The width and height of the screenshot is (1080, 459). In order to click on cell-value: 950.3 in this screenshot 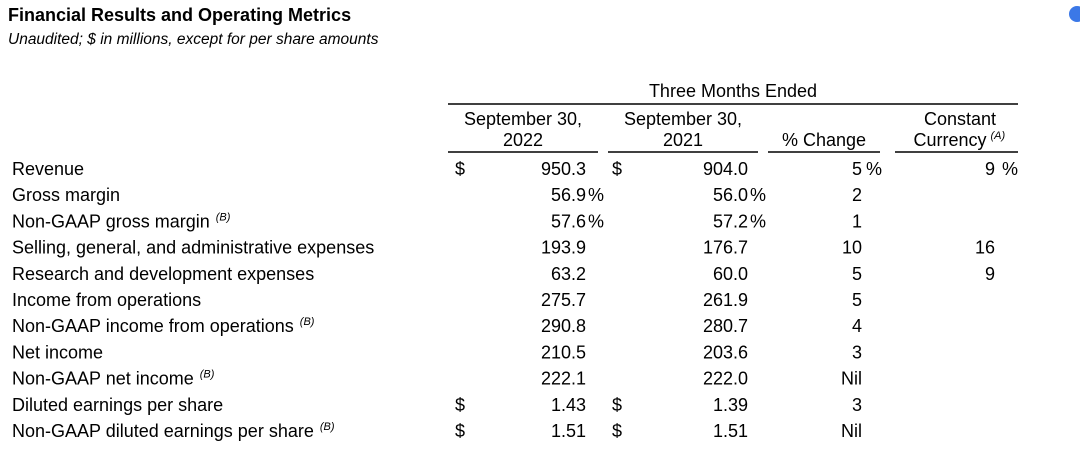, I will do `click(563, 169)`.